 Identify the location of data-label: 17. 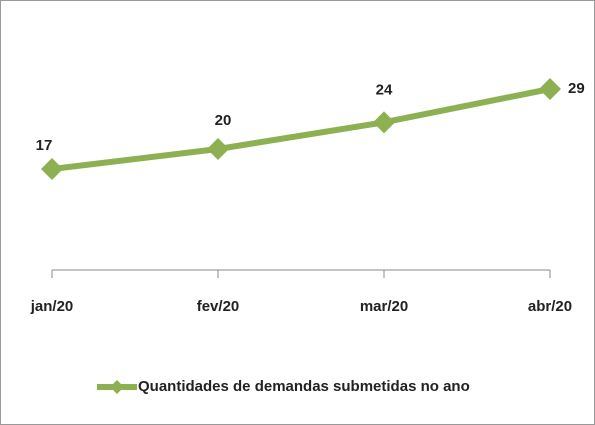
(44, 145).